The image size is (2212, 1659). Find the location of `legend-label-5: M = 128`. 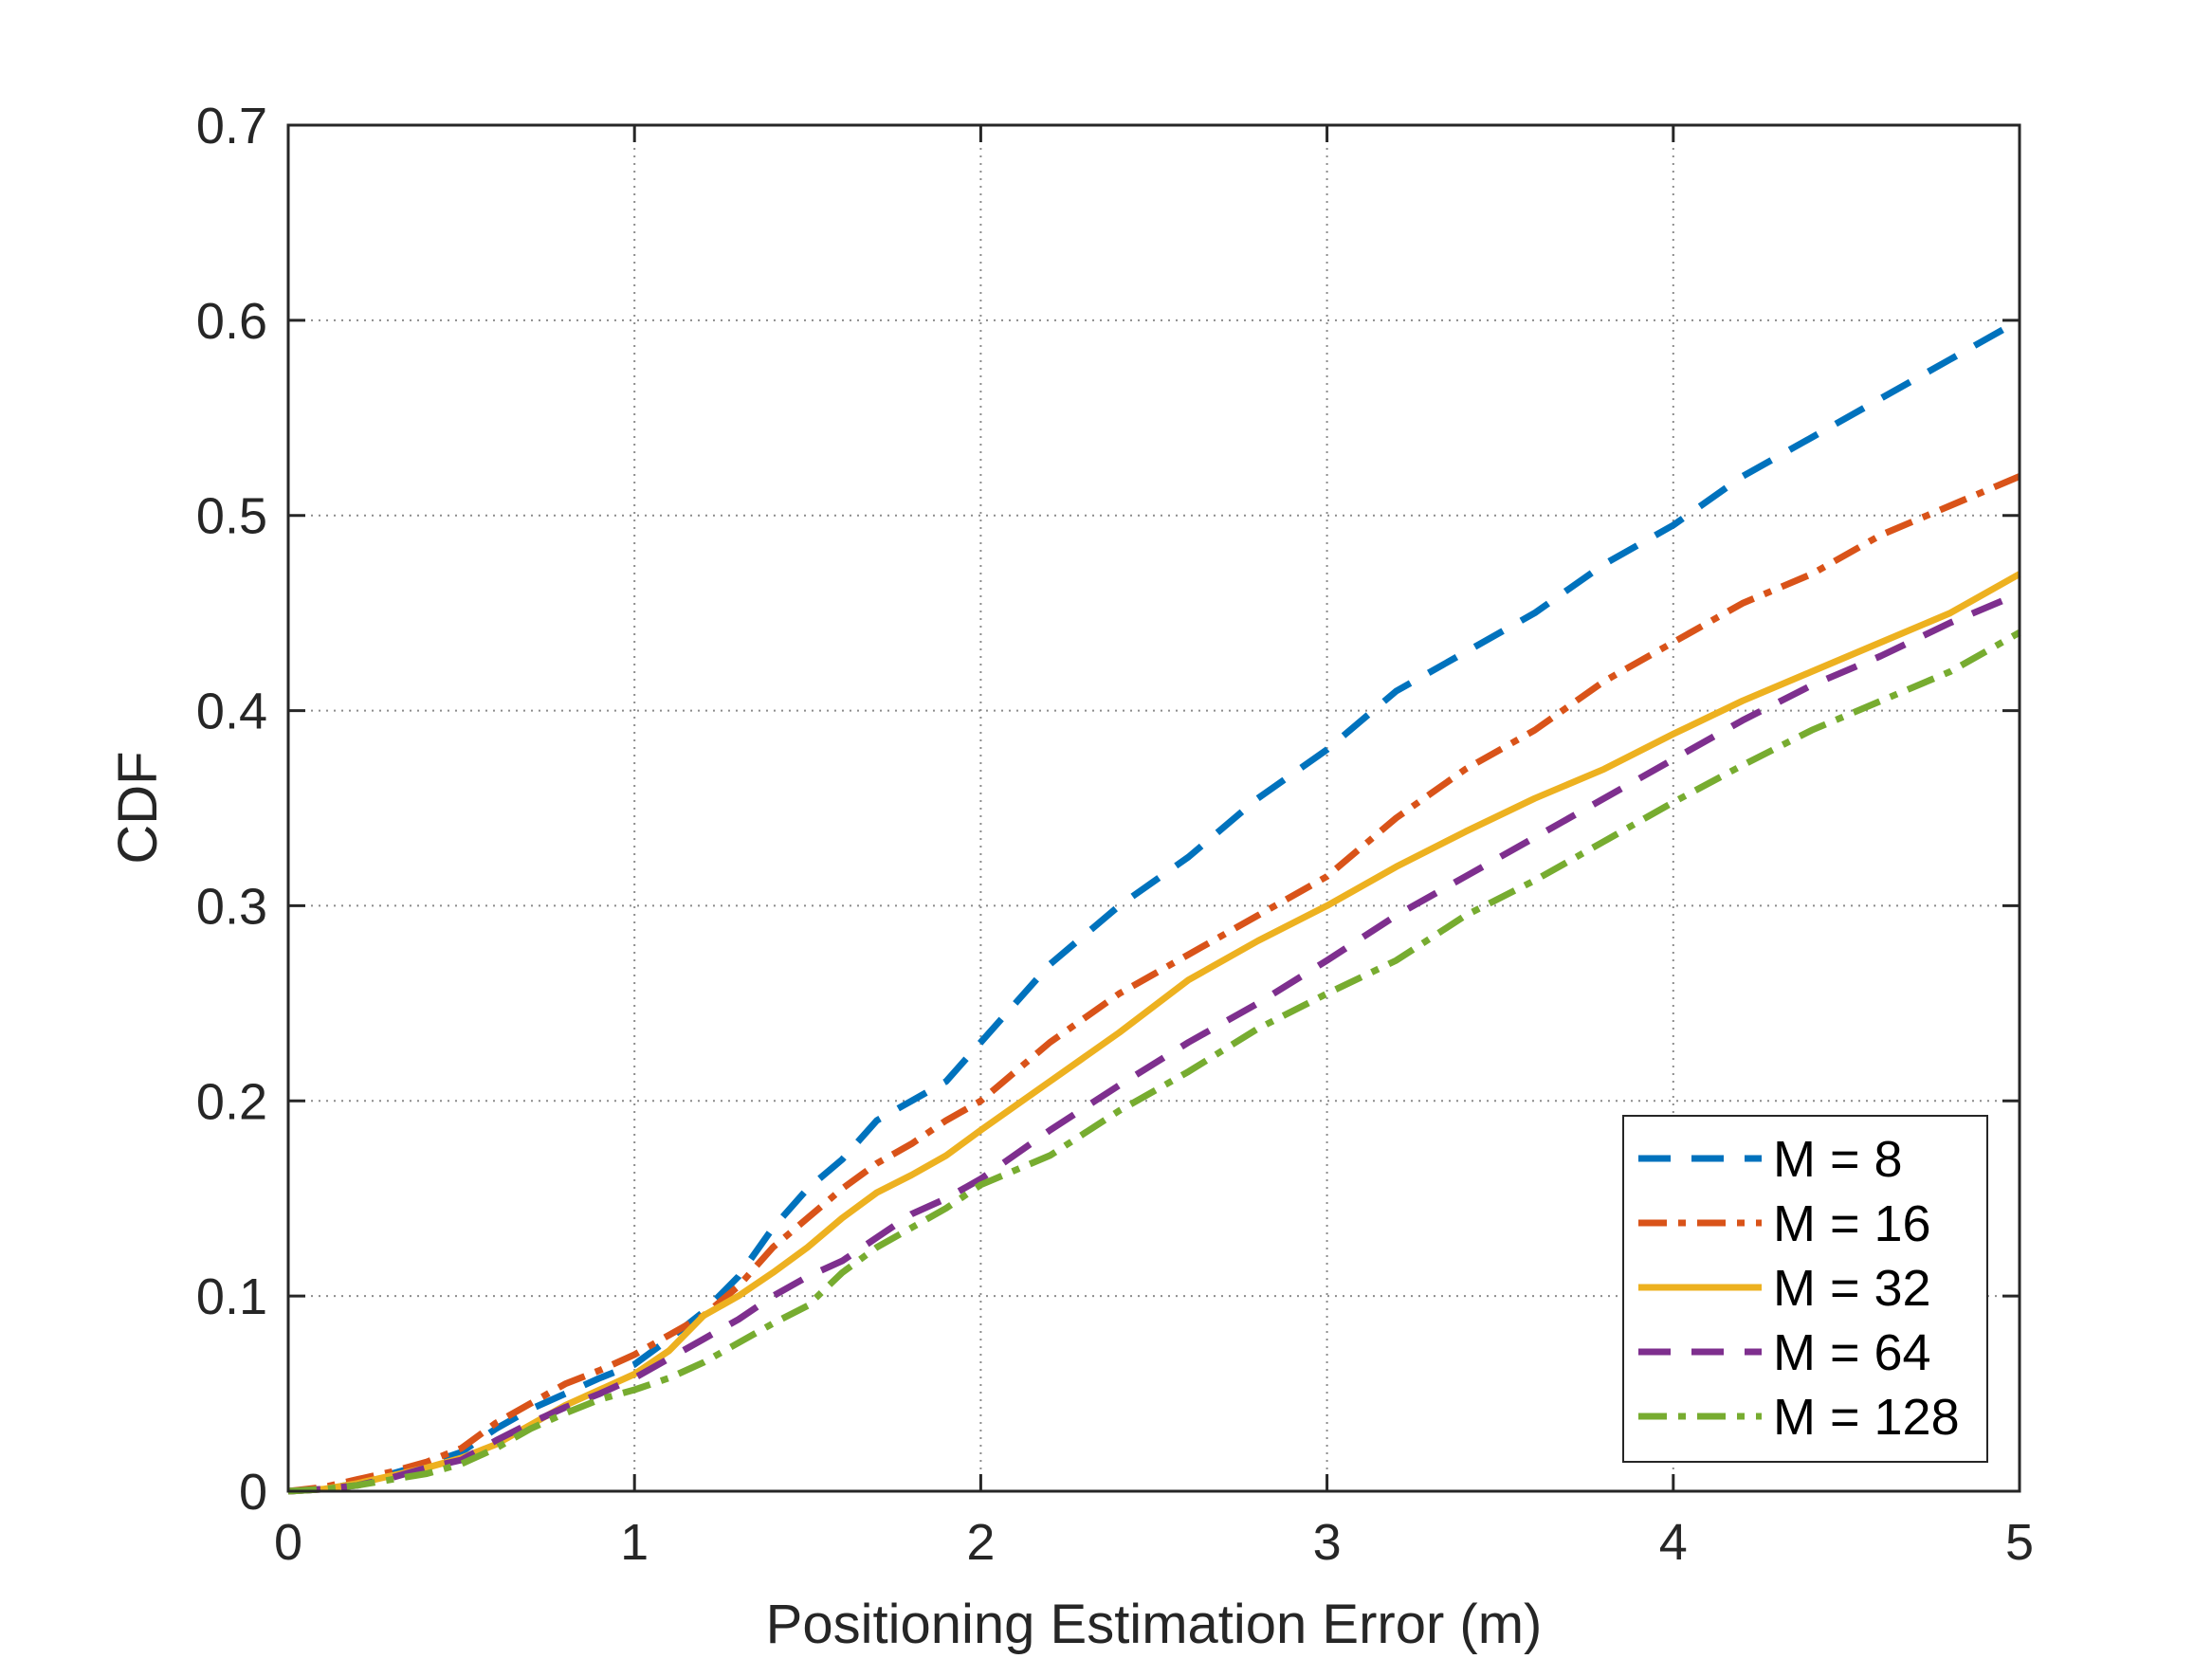

legend-label-5: M = 128 is located at coordinates (1866, 1417).